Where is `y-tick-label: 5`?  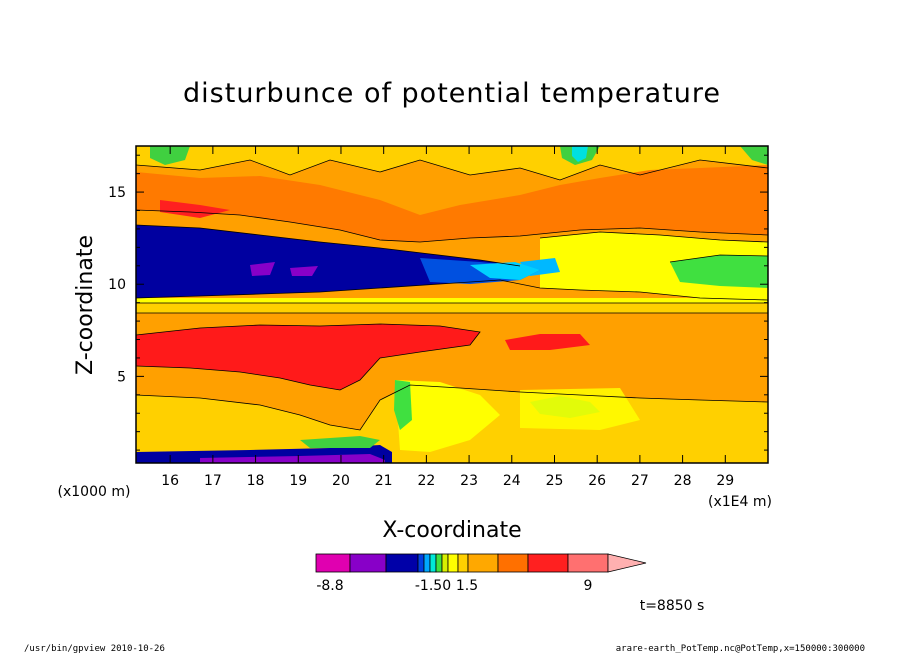
y-tick-label: 5 is located at coordinates (121, 377).